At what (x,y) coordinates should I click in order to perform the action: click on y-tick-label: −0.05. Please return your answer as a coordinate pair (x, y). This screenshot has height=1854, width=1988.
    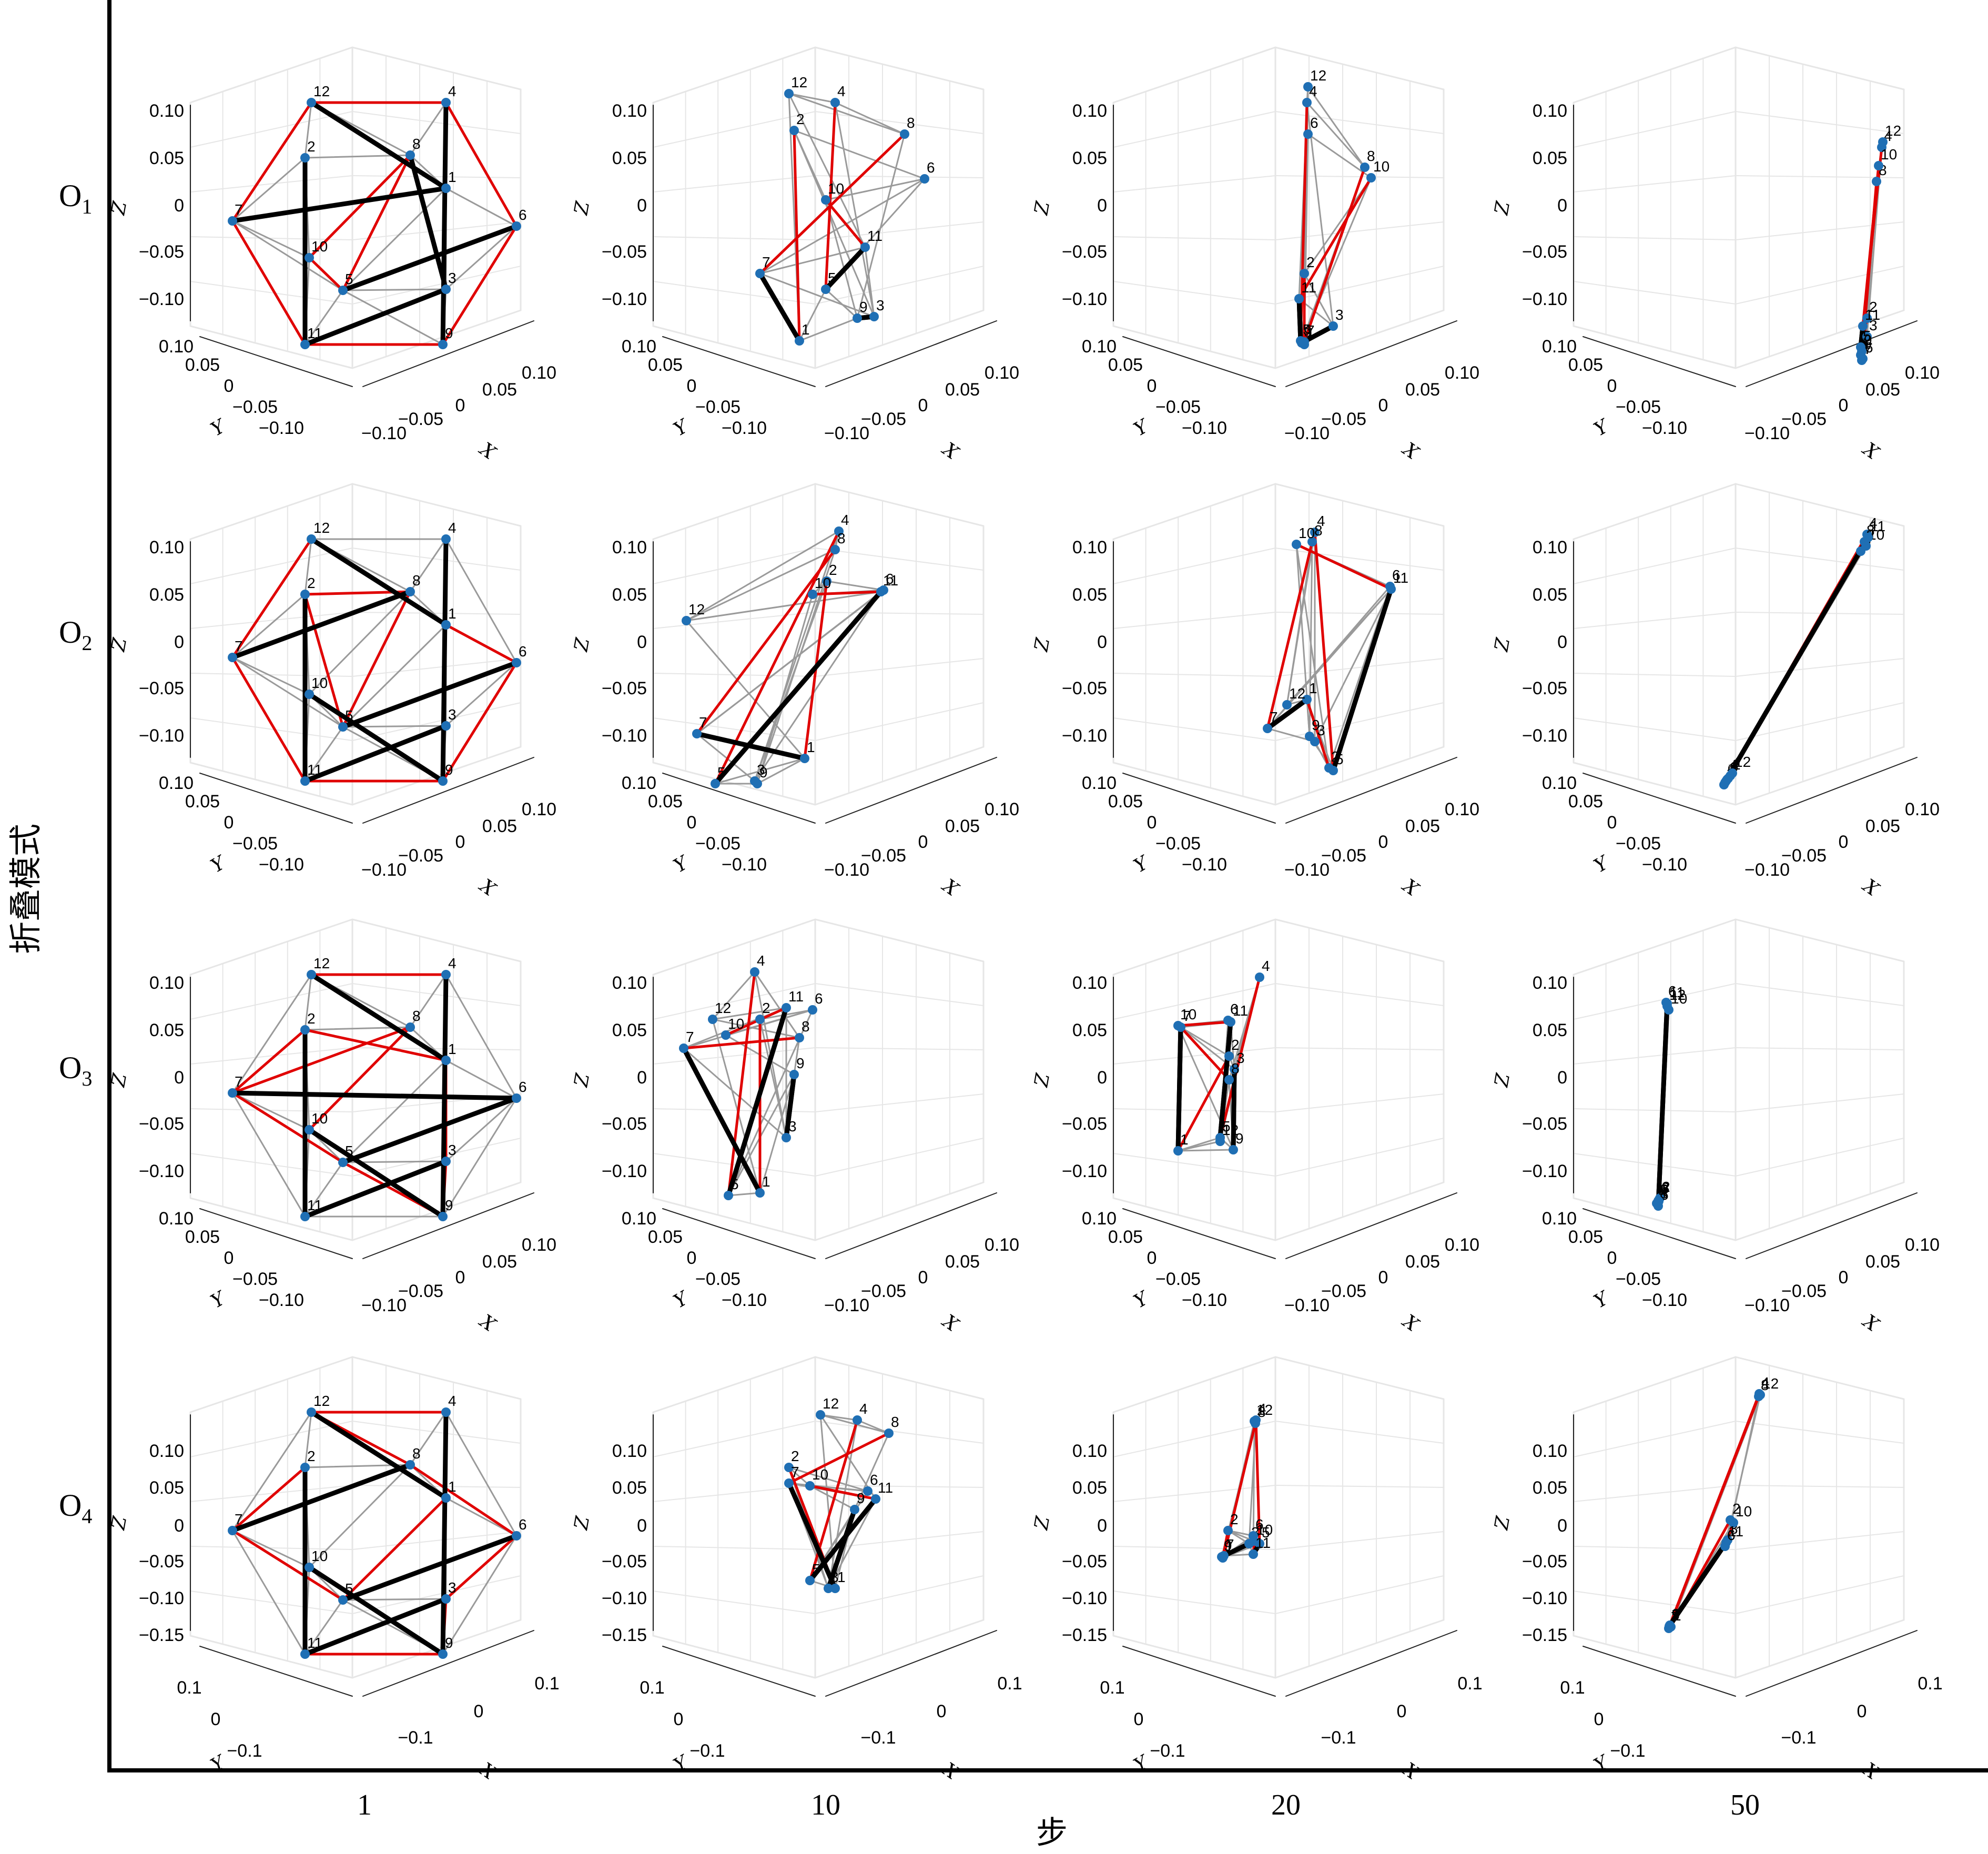
    Looking at the image, I should click on (1638, 1279).